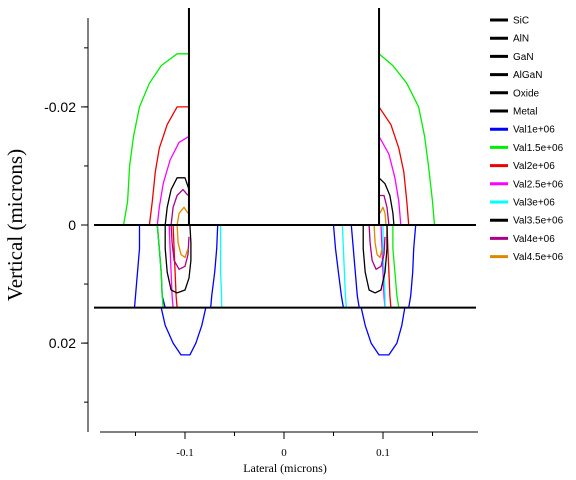 Image resolution: width=576 pixels, height=480 pixels. I want to click on legend-label: Val2e+06, so click(534, 166).